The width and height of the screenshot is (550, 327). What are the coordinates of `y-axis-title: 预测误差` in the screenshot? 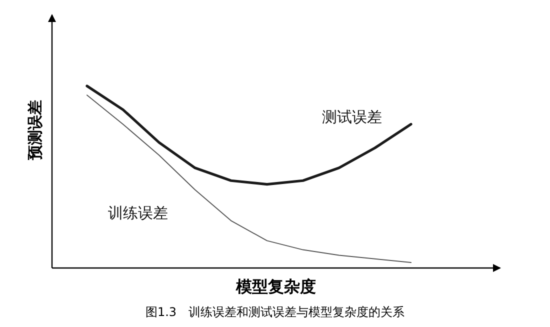 It's located at (35, 130).